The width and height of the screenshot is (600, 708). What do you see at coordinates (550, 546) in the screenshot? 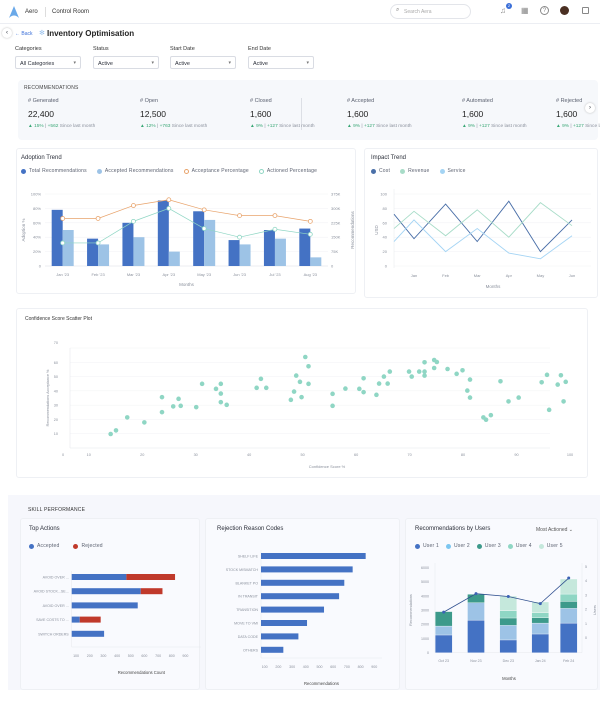
I see `legend-item: User 5` at bounding box center [550, 546].